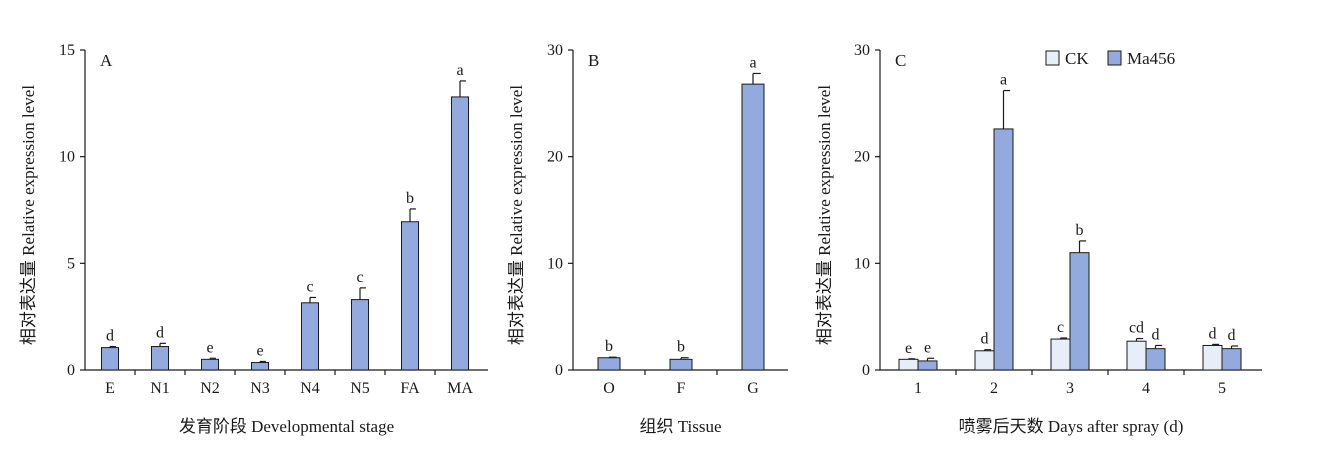 The image size is (1325, 451). What do you see at coordinates (1151, 58) in the screenshot?
I see `legend-label: Ma456` at bounding box center [1151, 58].